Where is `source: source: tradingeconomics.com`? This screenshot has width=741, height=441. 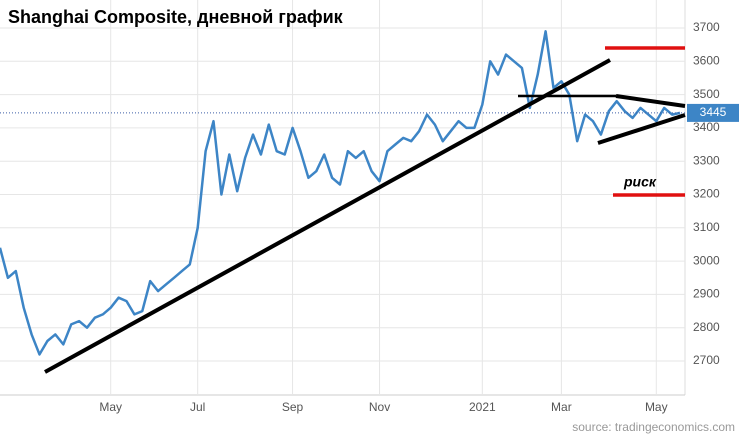 source: source: tradingeconomics.com is located at coordinates (653, 427).